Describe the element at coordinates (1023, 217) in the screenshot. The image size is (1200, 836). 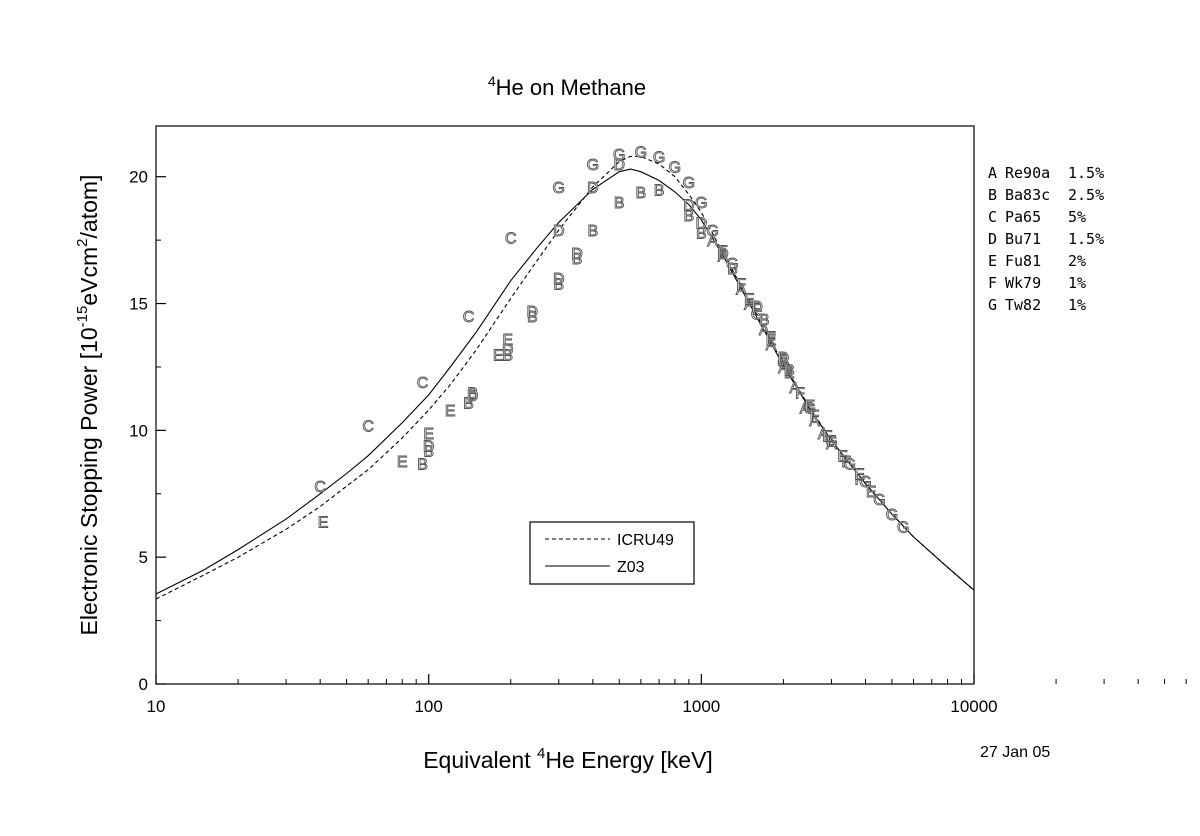
I see `reference-code: Pa65` at that location.